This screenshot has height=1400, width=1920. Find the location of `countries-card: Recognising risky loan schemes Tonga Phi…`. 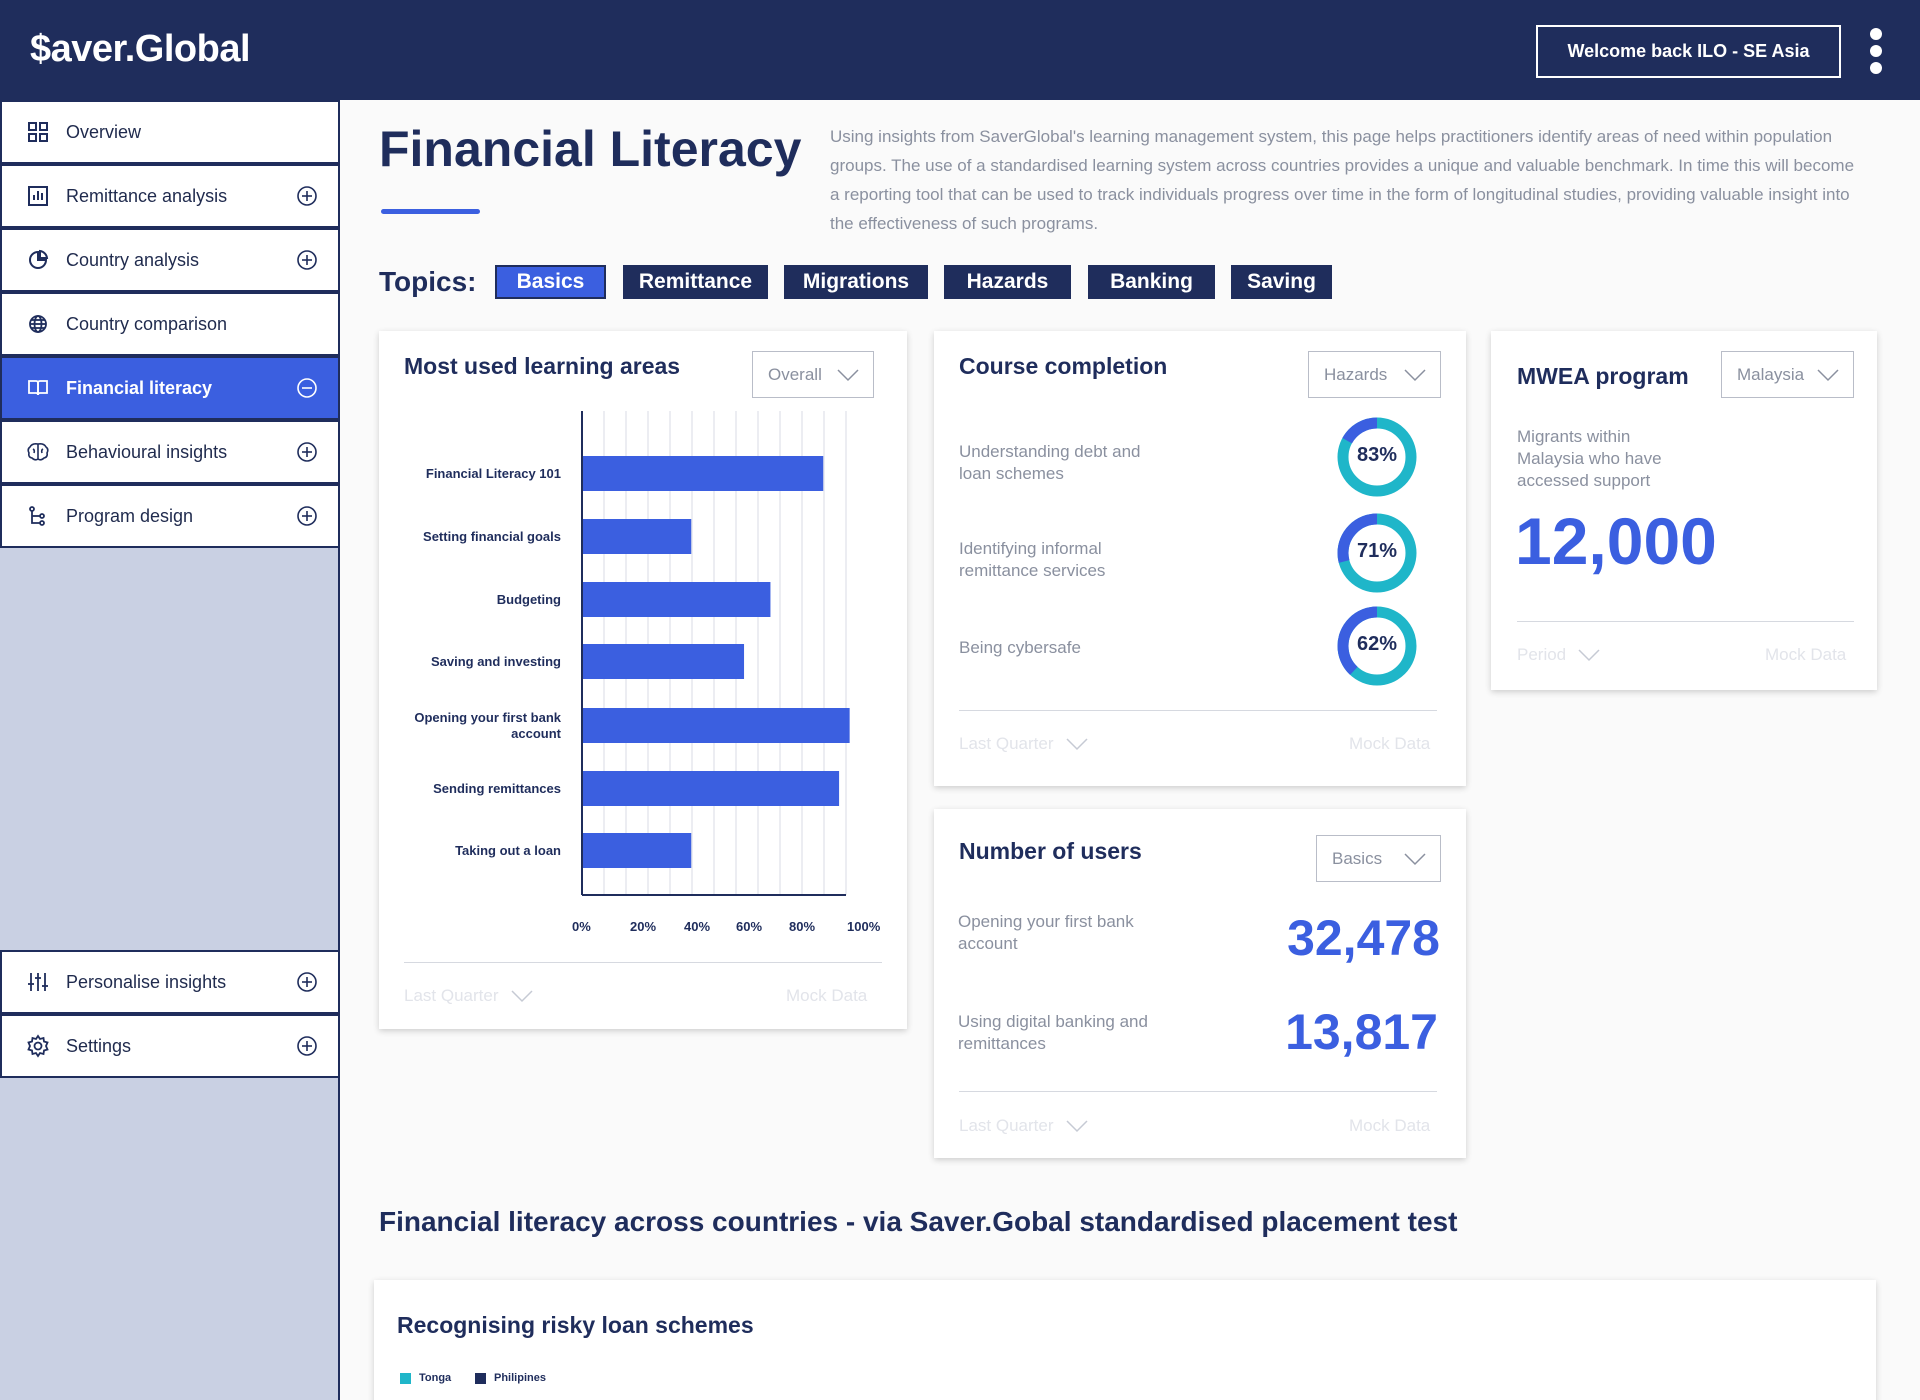

countries-card: Recognising risky loan schemes Tonga Phi… is located at coordinates (1125, 1340).